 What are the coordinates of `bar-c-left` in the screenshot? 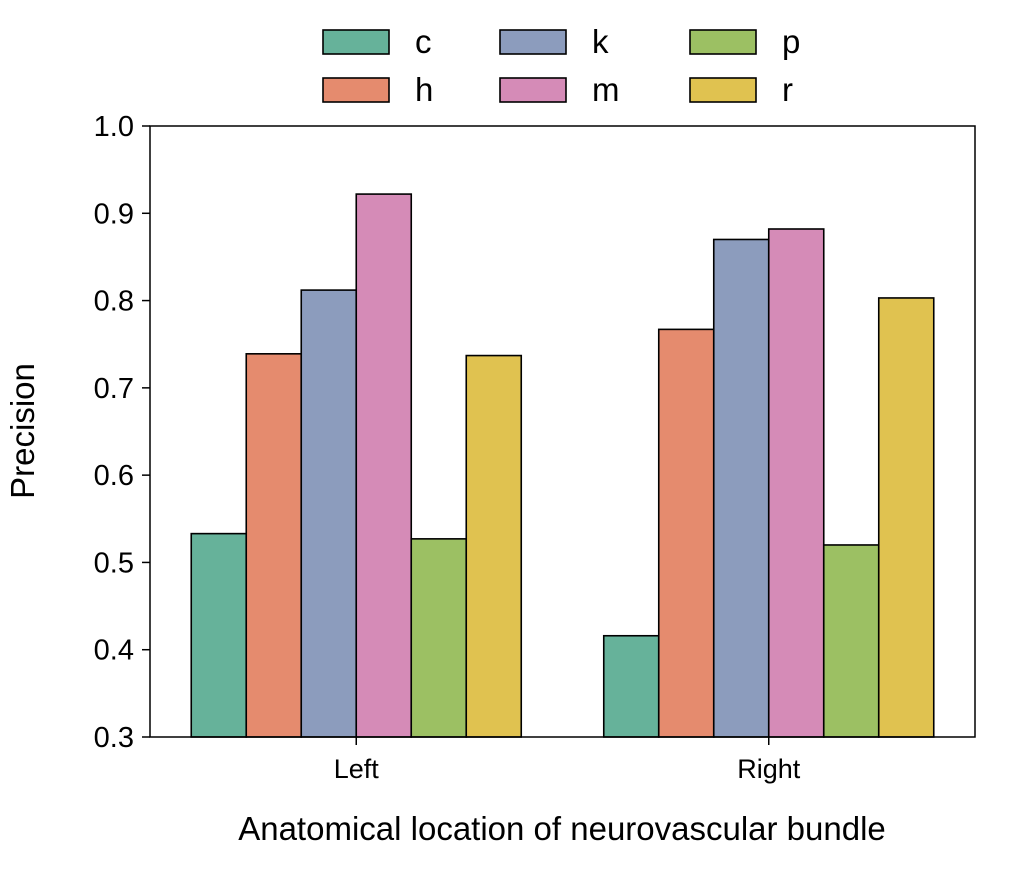 It's located at (219, 635).